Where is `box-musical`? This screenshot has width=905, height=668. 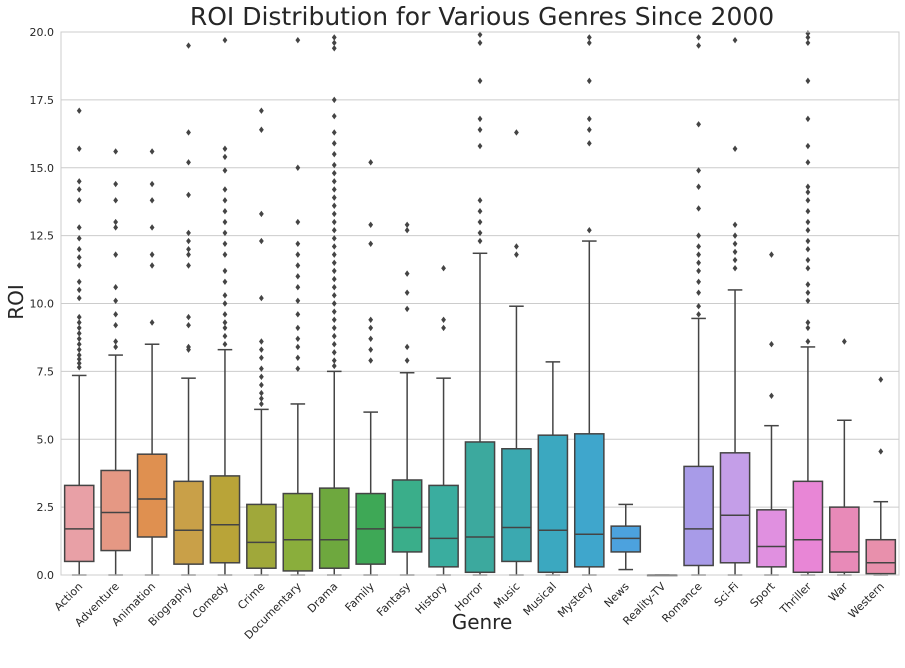
box-musical is located at coordinates (553, 468).